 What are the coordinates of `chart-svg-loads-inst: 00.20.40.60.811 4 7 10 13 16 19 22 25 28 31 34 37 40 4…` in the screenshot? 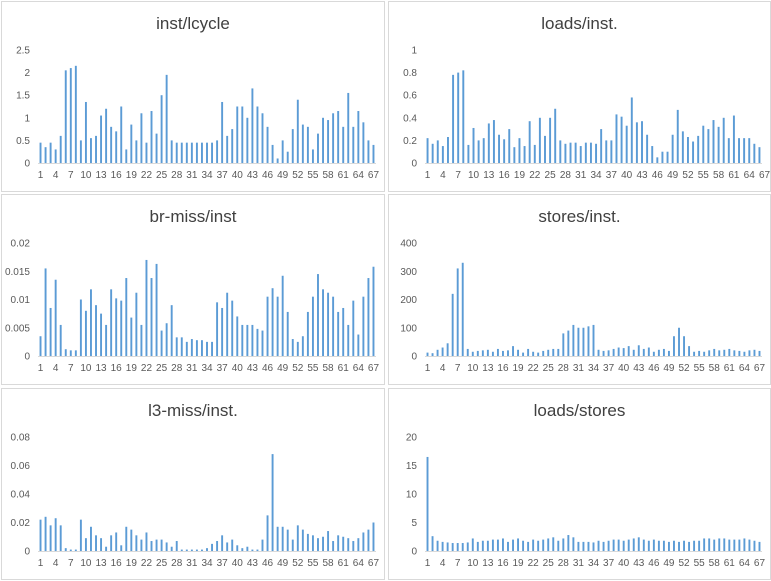 It's located at (586, 114).